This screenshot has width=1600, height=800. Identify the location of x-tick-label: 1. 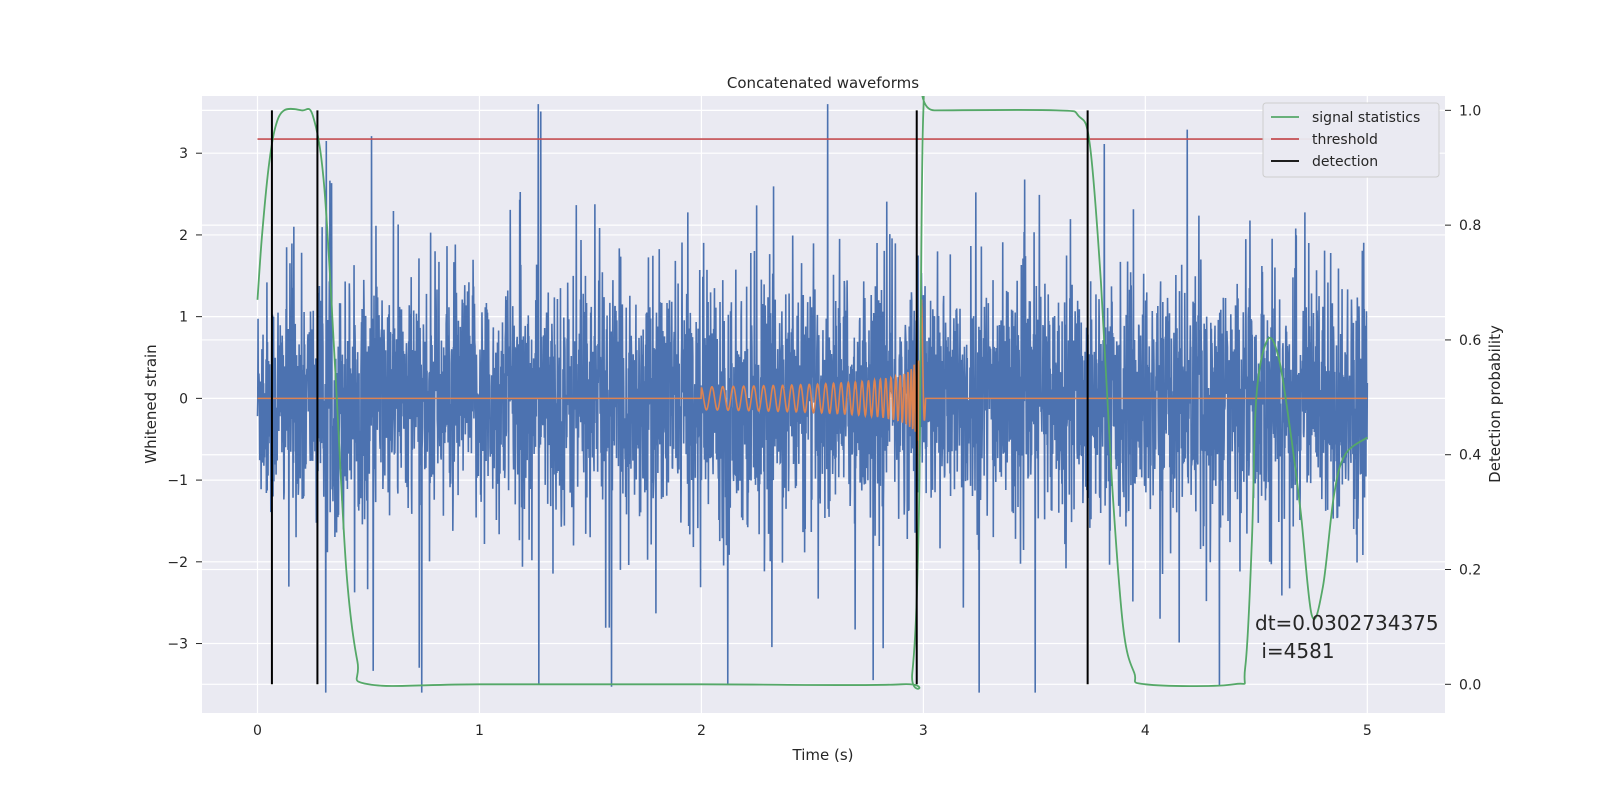
(479, 731).